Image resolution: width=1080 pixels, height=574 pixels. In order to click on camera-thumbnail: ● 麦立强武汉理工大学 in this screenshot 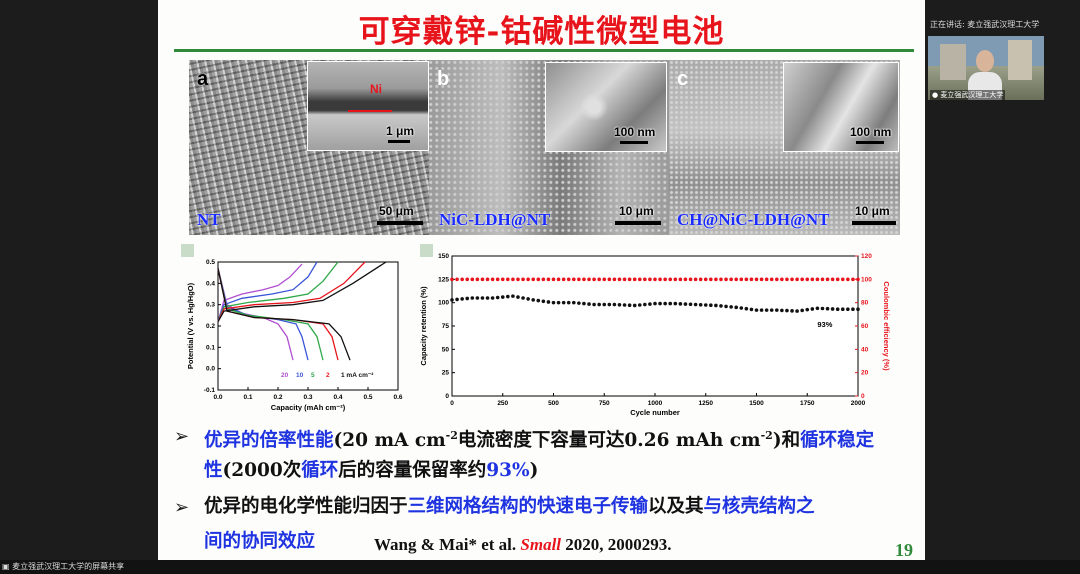, I will do `click(986, 68)`.